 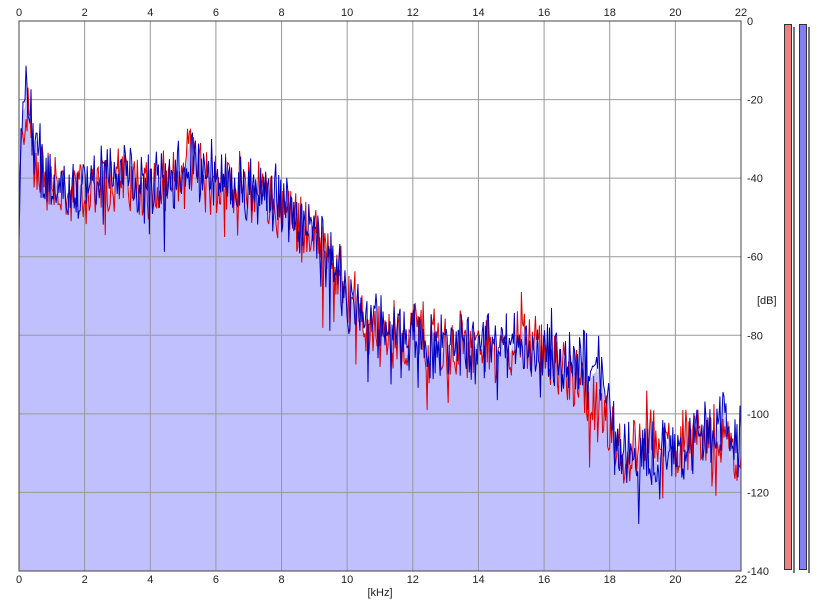 What do you see at coordinates (758, 493) in the screenshot?
I see `y-tick-label: -120` at bounding box center [758, 493].